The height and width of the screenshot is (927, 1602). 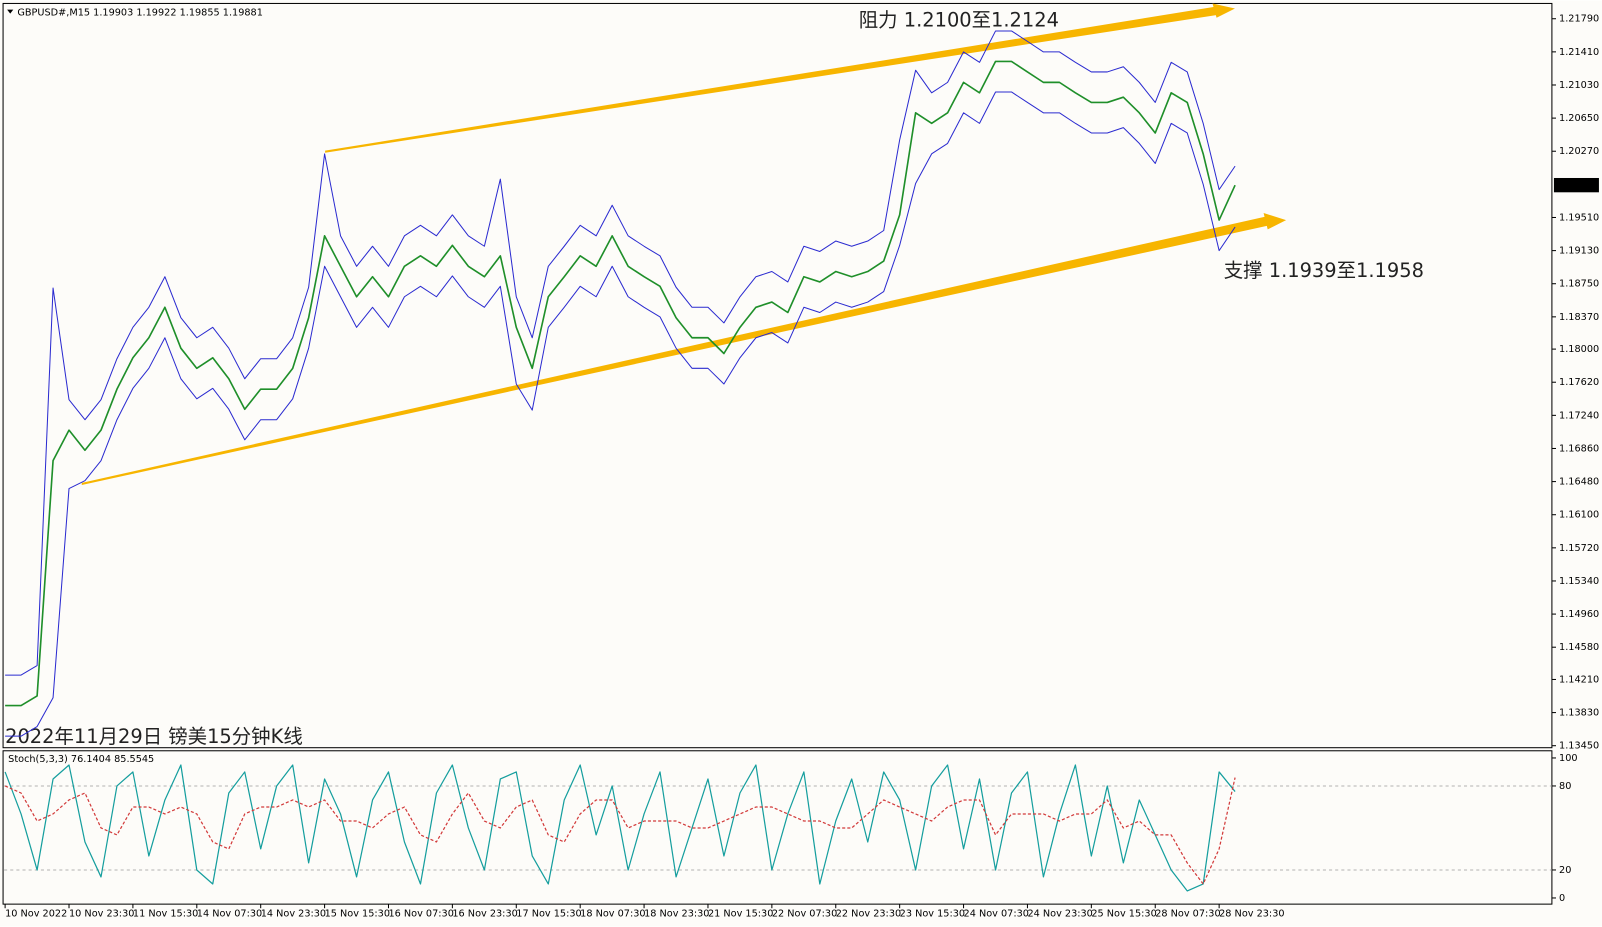 What do you see at coordinates (959, 19) in the screenshot?
I see `resistance-annotation: 阻力 1.2100至1.2124` at bounding box center [959, 19].